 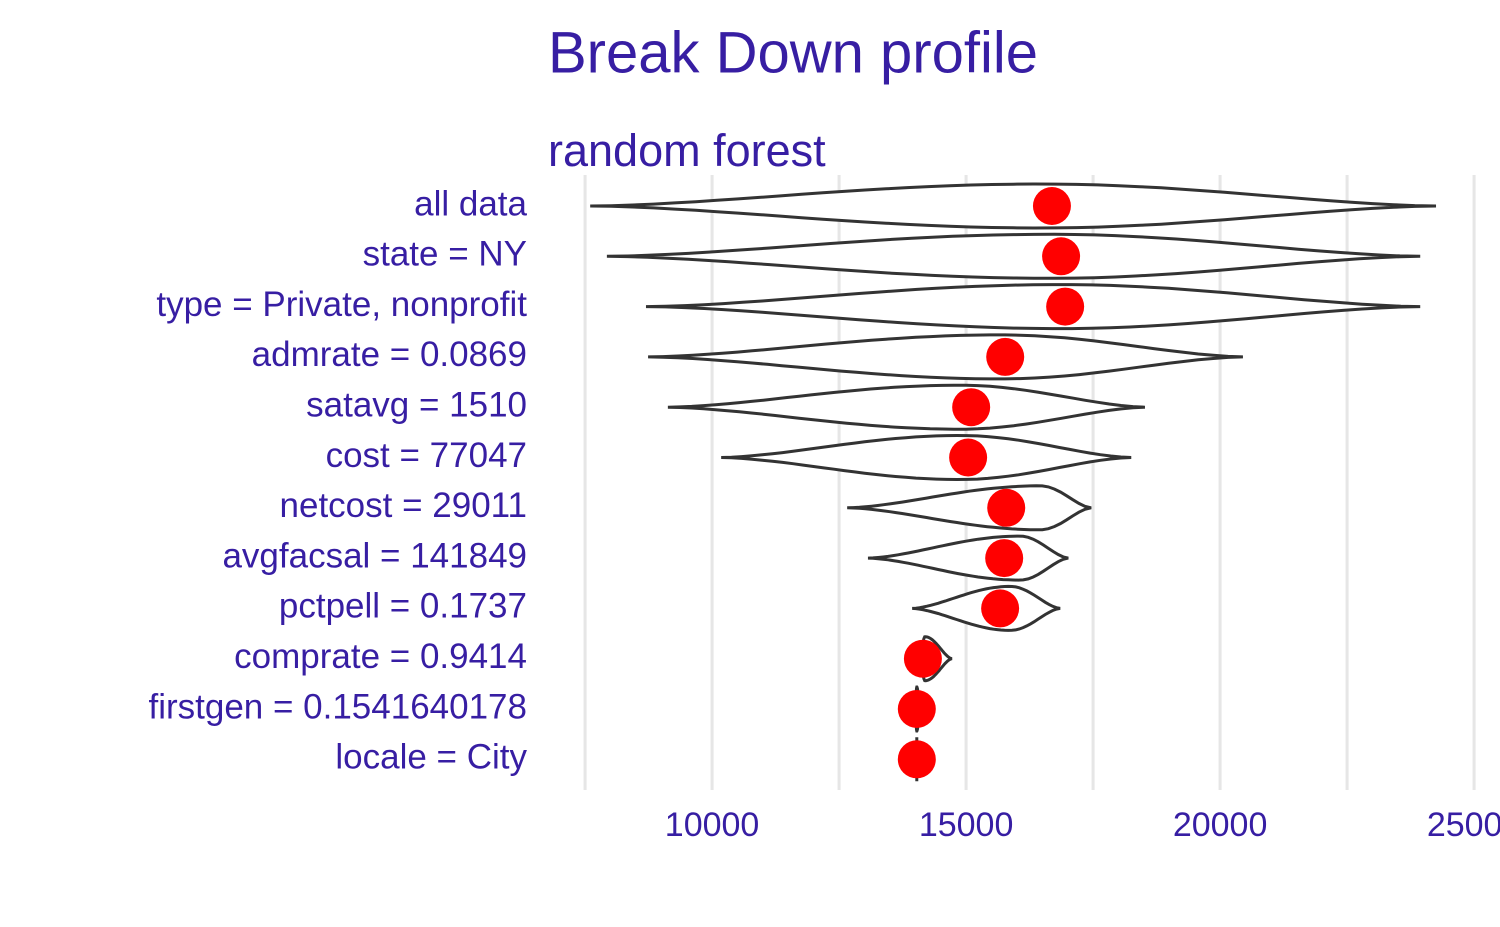 What do you see at coordinates (403, 606) in the screenshot?
I see `y-tick-label: pctpell = 0.1737` at bounding box center [403, 606].